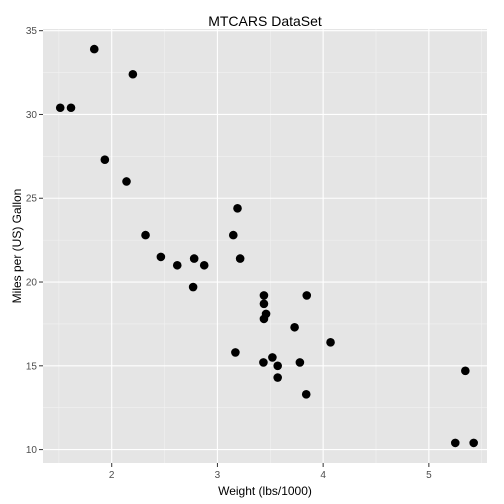 Image resolution: width=504 pixels, height=504 pixels. What do you see at coordinates (32, 115) in the screenshot?
I see `y-tick-label: 30` at bounding box center [32, 115].